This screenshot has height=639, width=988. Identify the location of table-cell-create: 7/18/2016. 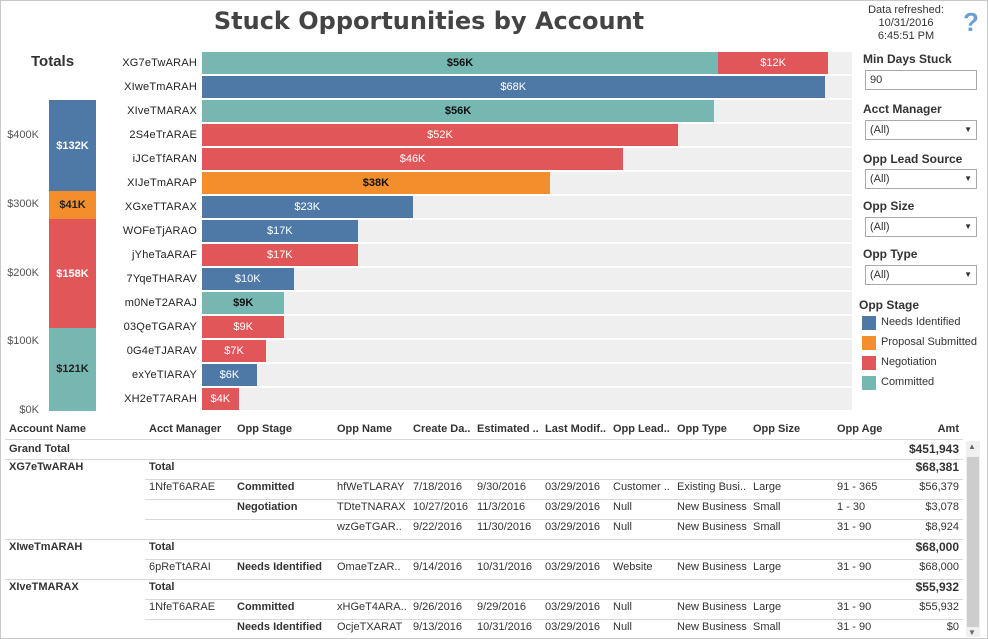
(437, 487).